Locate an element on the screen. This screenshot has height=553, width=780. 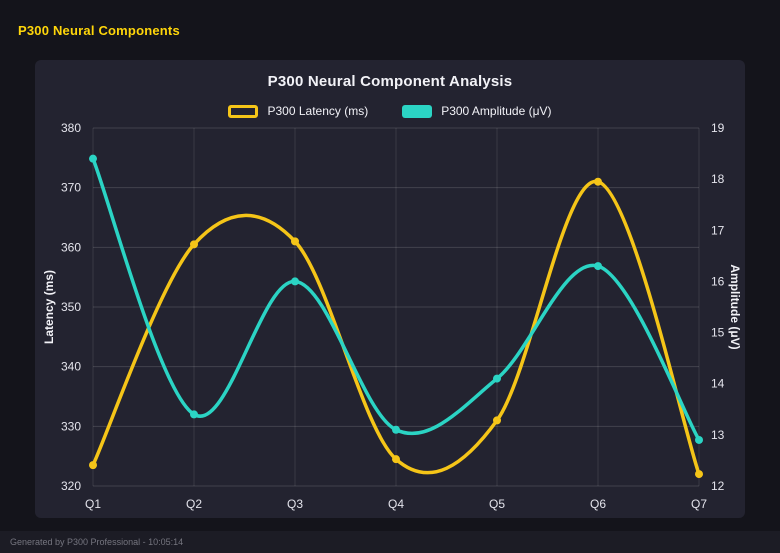
svg-text: Q7 is located at coordinates (699, 504).